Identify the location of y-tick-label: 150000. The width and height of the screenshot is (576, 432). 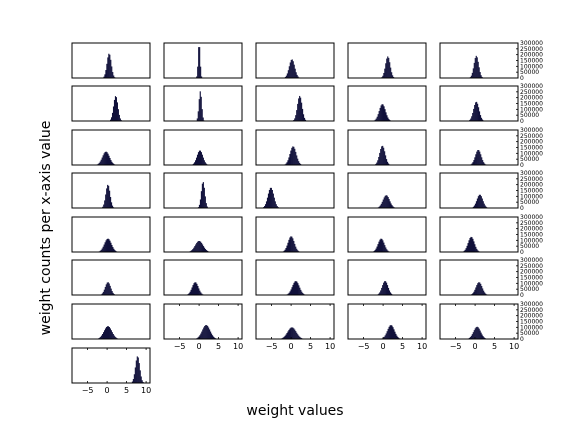
(531, 61).